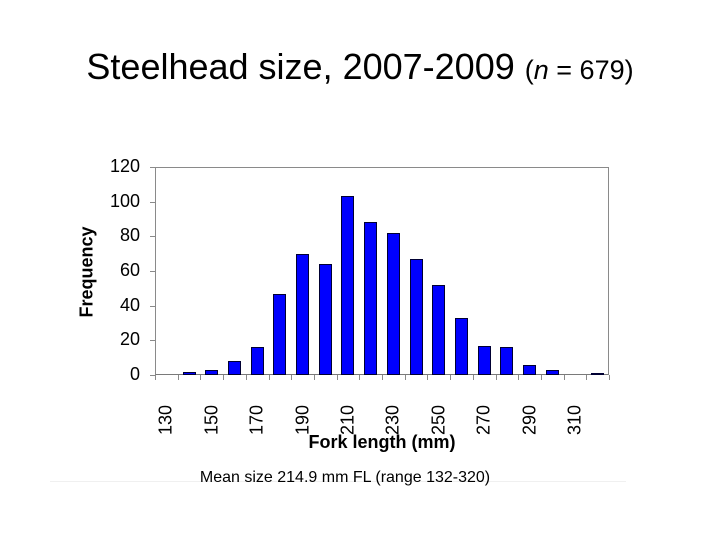 The height and width of the screenshot is (540, 720). Describe the element at coordinates (392, 420) in the screenshot. I see `x-tick-label: 230` at that location.